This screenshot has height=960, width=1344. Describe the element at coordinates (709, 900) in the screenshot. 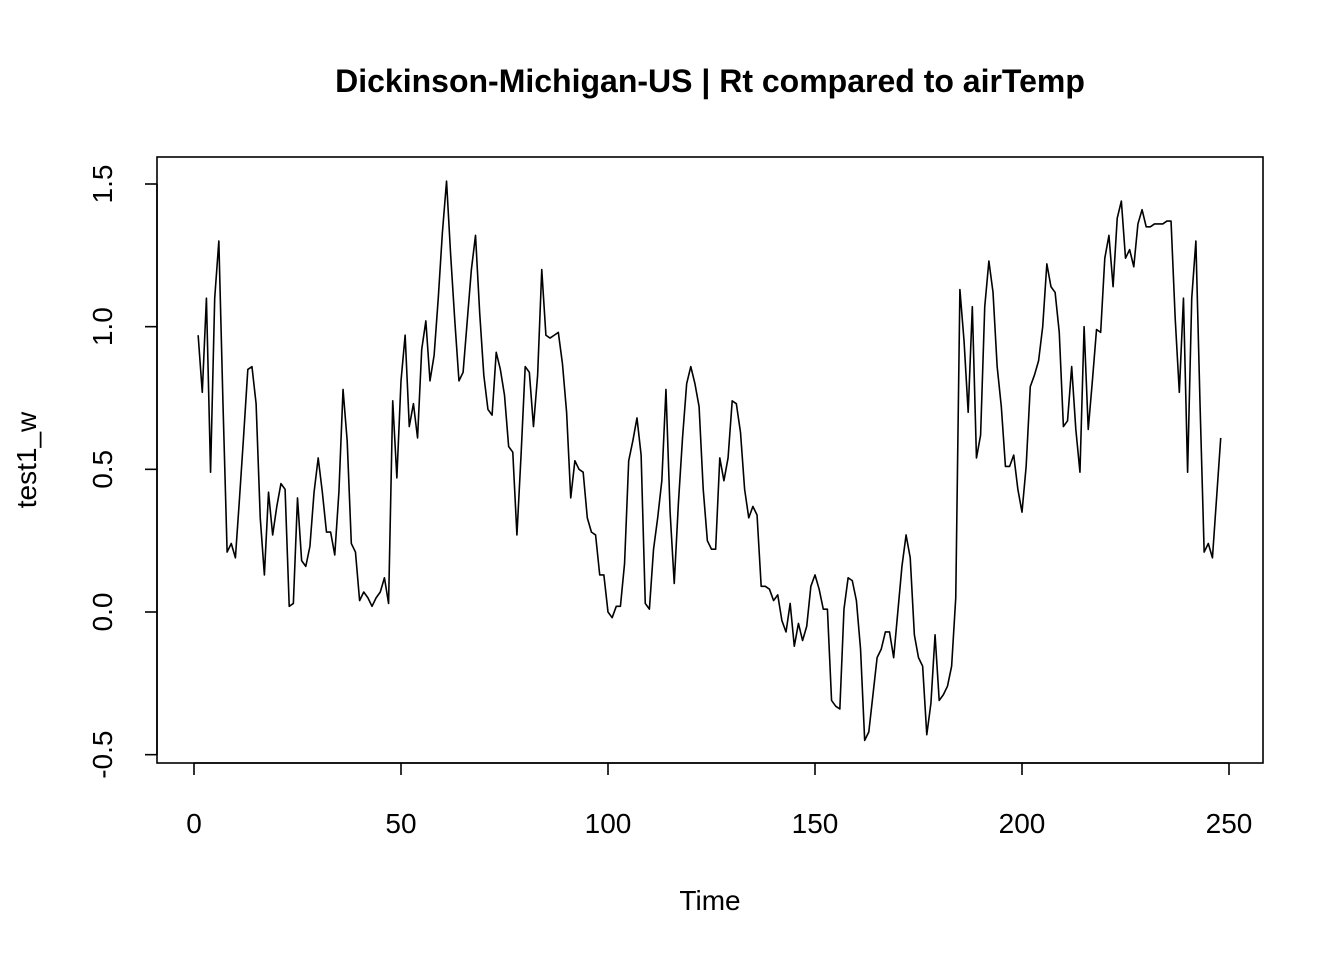

I see `x-axis-label: Time` at that location.